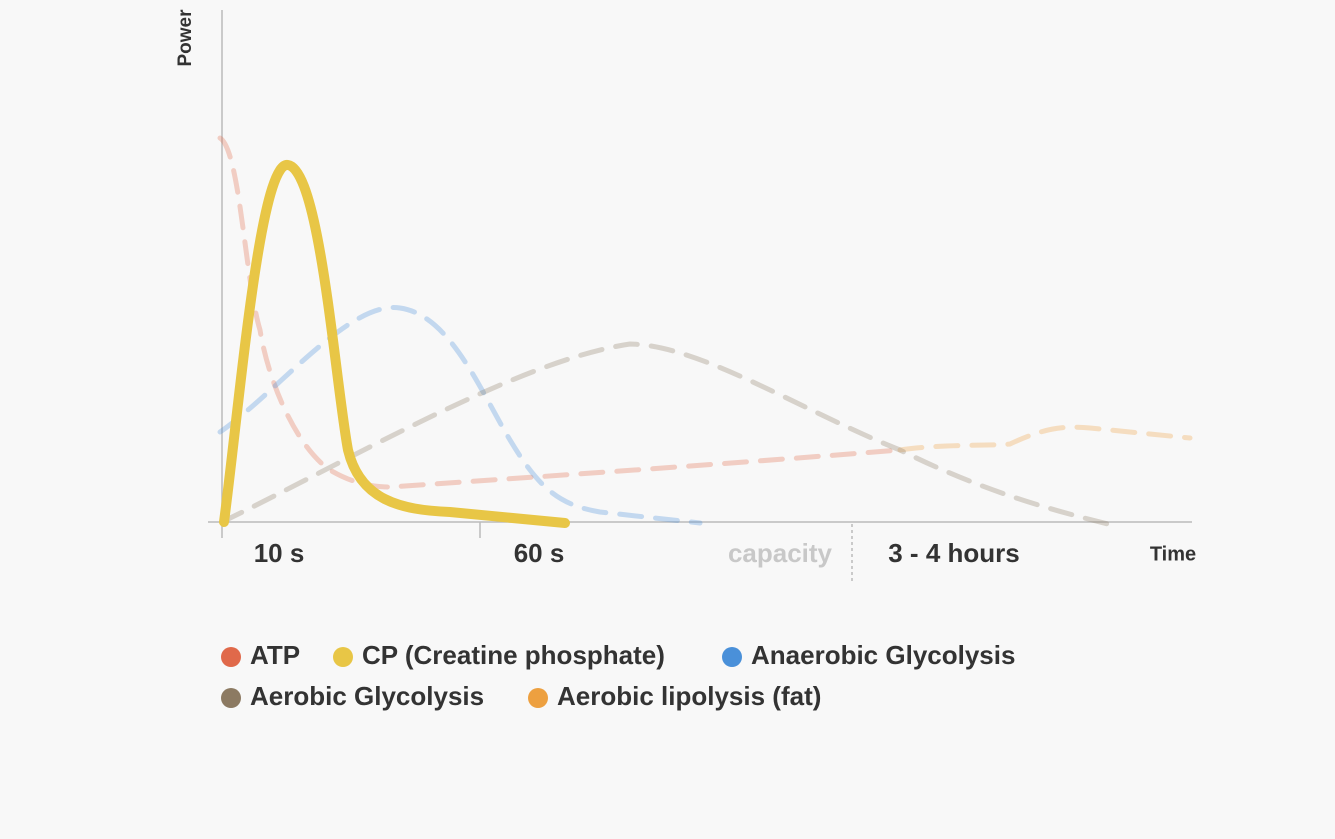  I want to click on legend-label: CP (Creatine phosphate), so click(513, 655).